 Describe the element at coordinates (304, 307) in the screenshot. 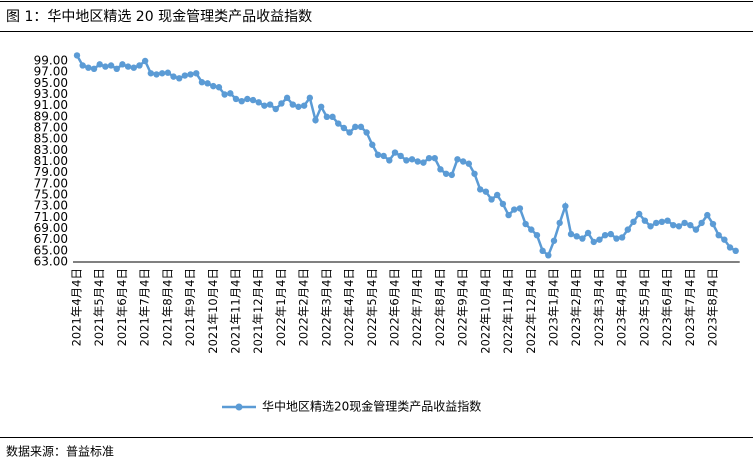

I see `x-tick-label: 2022年2月4日` at that location.